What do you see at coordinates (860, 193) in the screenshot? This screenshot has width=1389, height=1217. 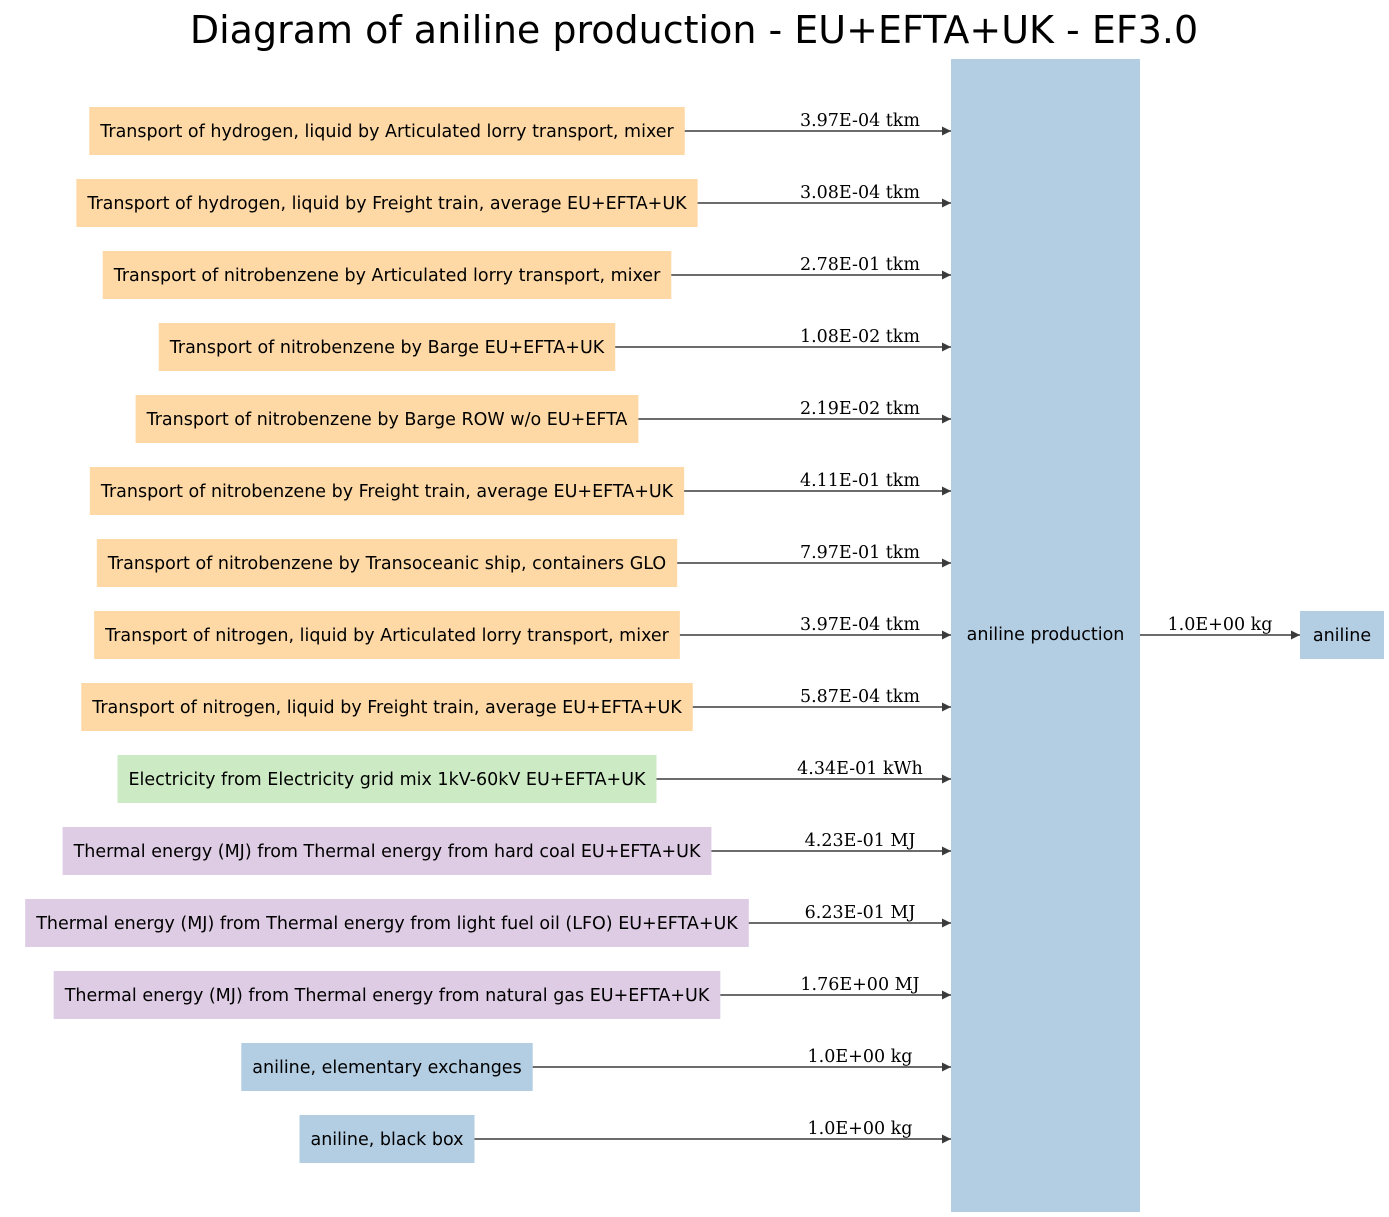 I see `input-amount-label: 3.08E-04 tkm` at bounding box center [860, 193].